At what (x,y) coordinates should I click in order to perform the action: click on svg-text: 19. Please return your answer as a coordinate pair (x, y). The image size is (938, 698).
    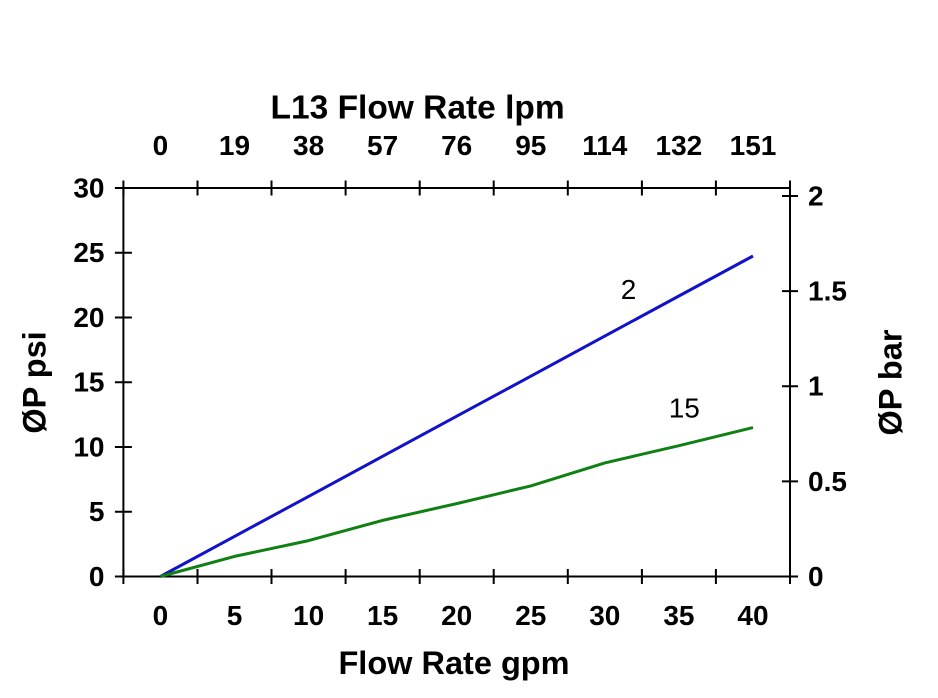
    Looking at the image, I should click on (234, 145).